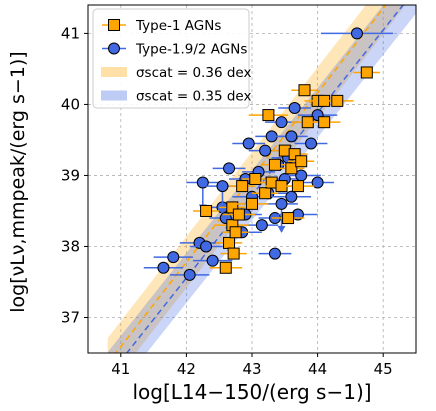 This screenshot has height=411, width=436. I want to click on x-tick-label: 41, so click(120, 369).